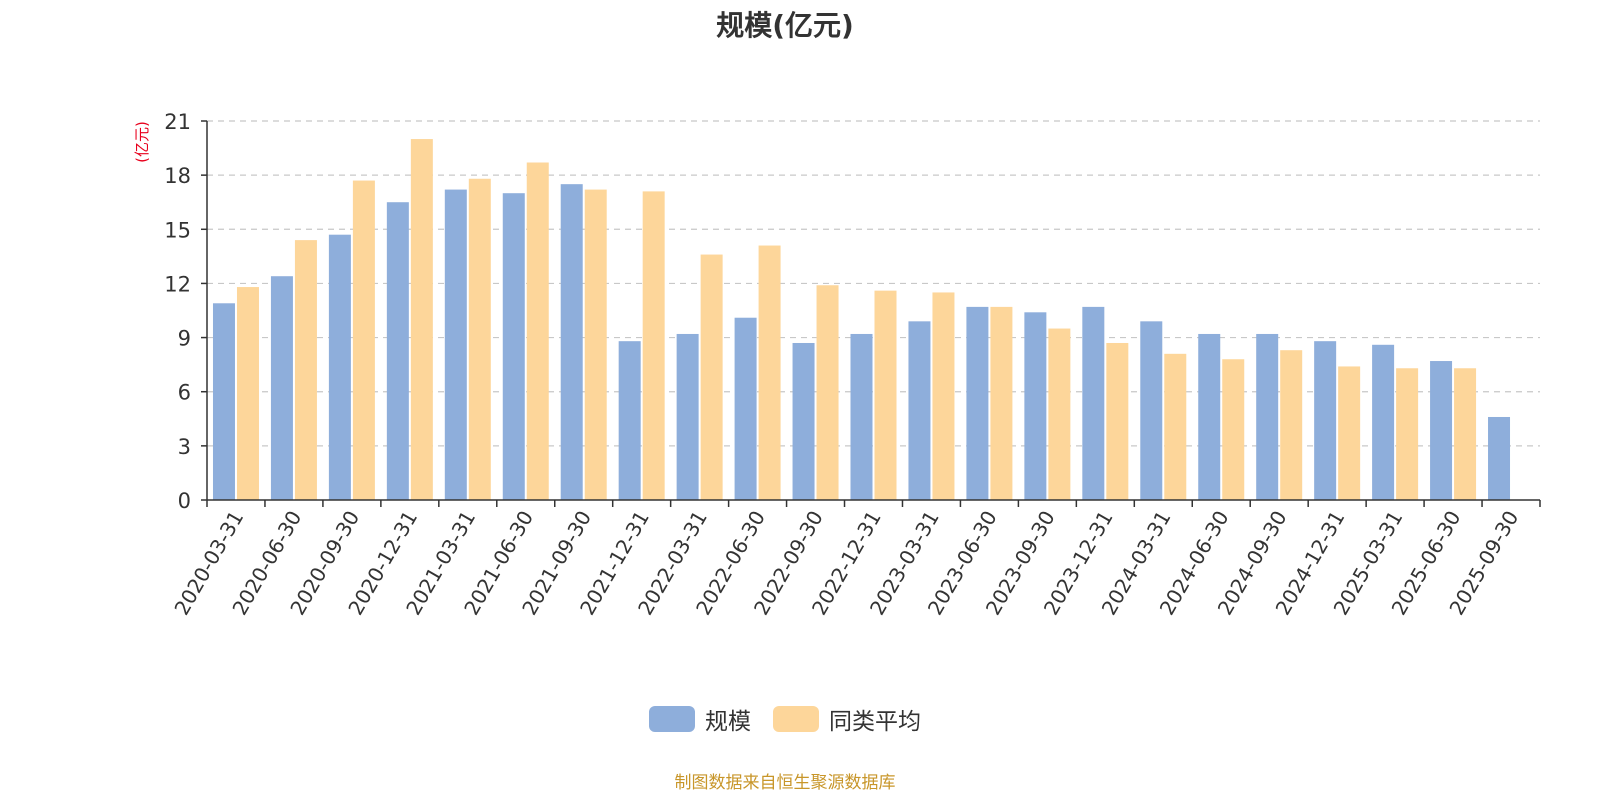 The width and height of the screenshot is (1600, 800). What do you see at coordinates (672, 719) in the screenshot?
I see `legend-swatch-scale` at bounding box center [672, 719].